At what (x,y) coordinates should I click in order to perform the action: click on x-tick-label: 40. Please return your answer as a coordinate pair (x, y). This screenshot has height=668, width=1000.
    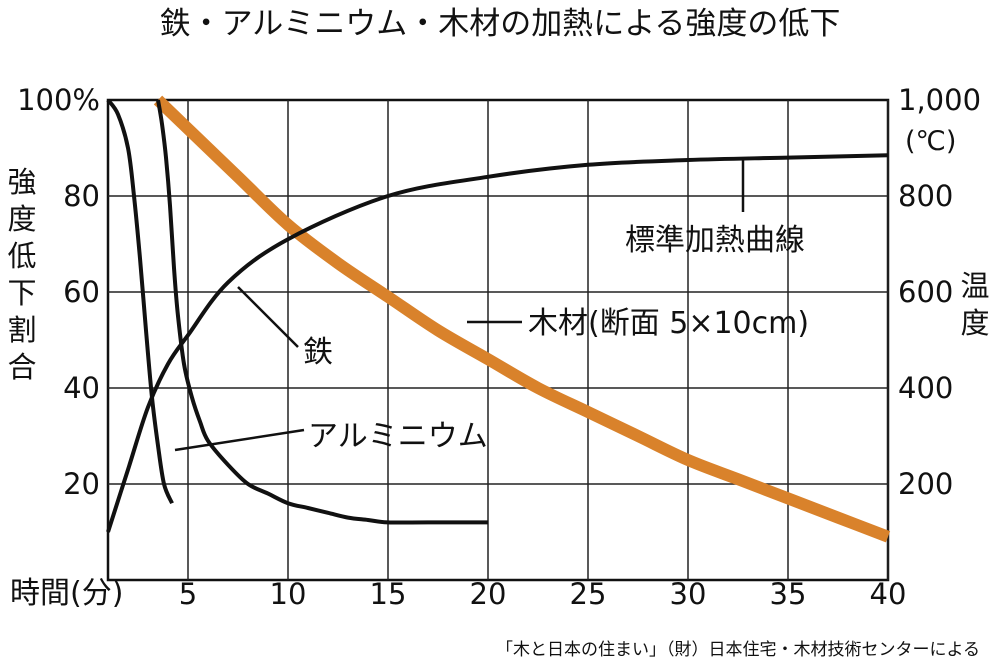
    Looking at the image, I should click on (888, 594).